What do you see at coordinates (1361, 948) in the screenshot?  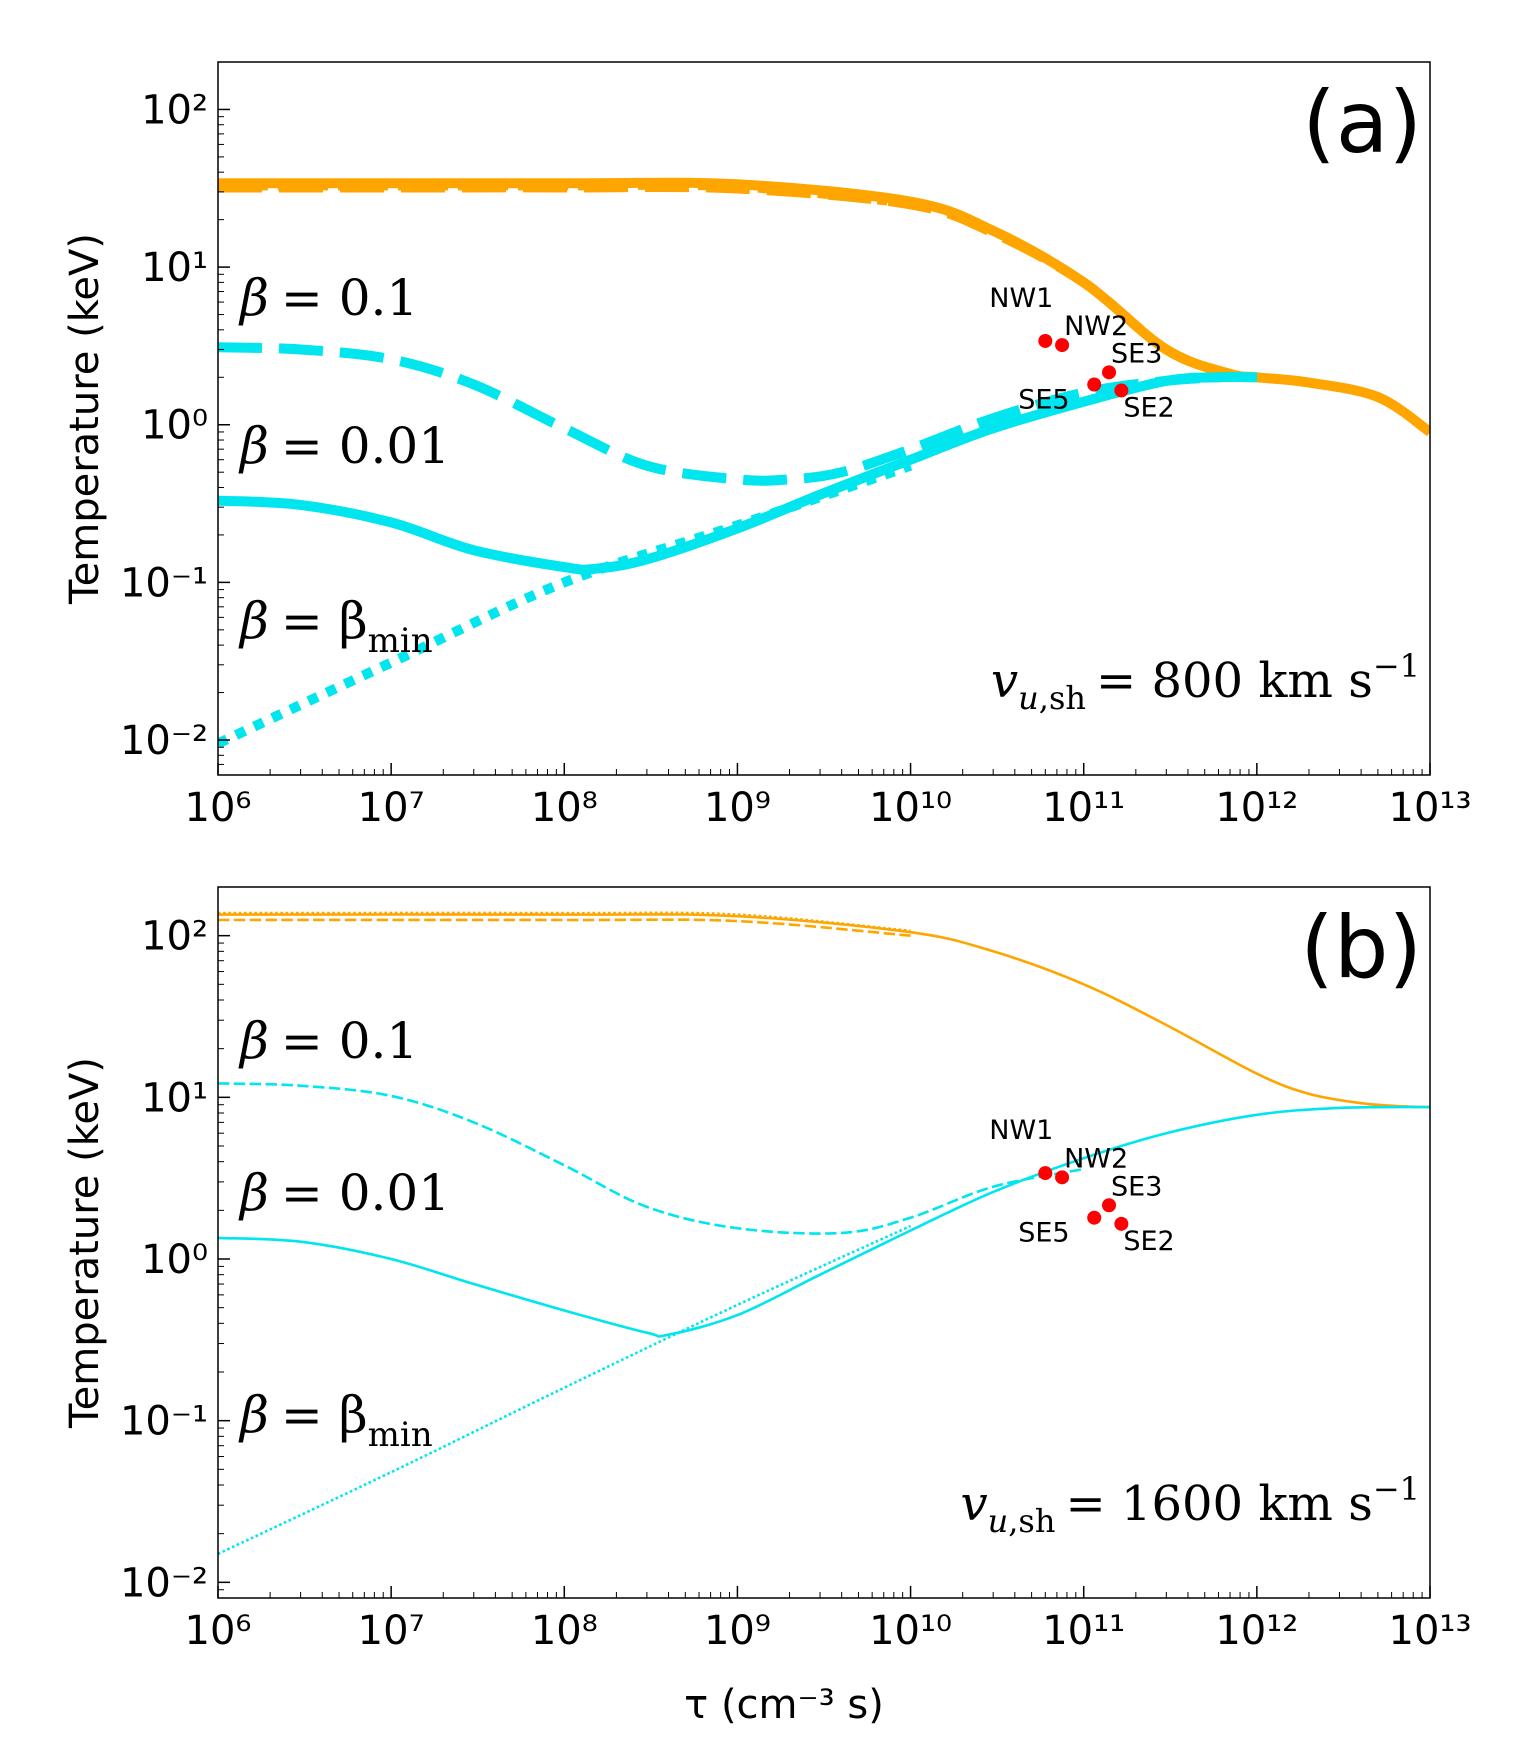 I see `panel-label: (b)` at bounding box center [1361, 948].